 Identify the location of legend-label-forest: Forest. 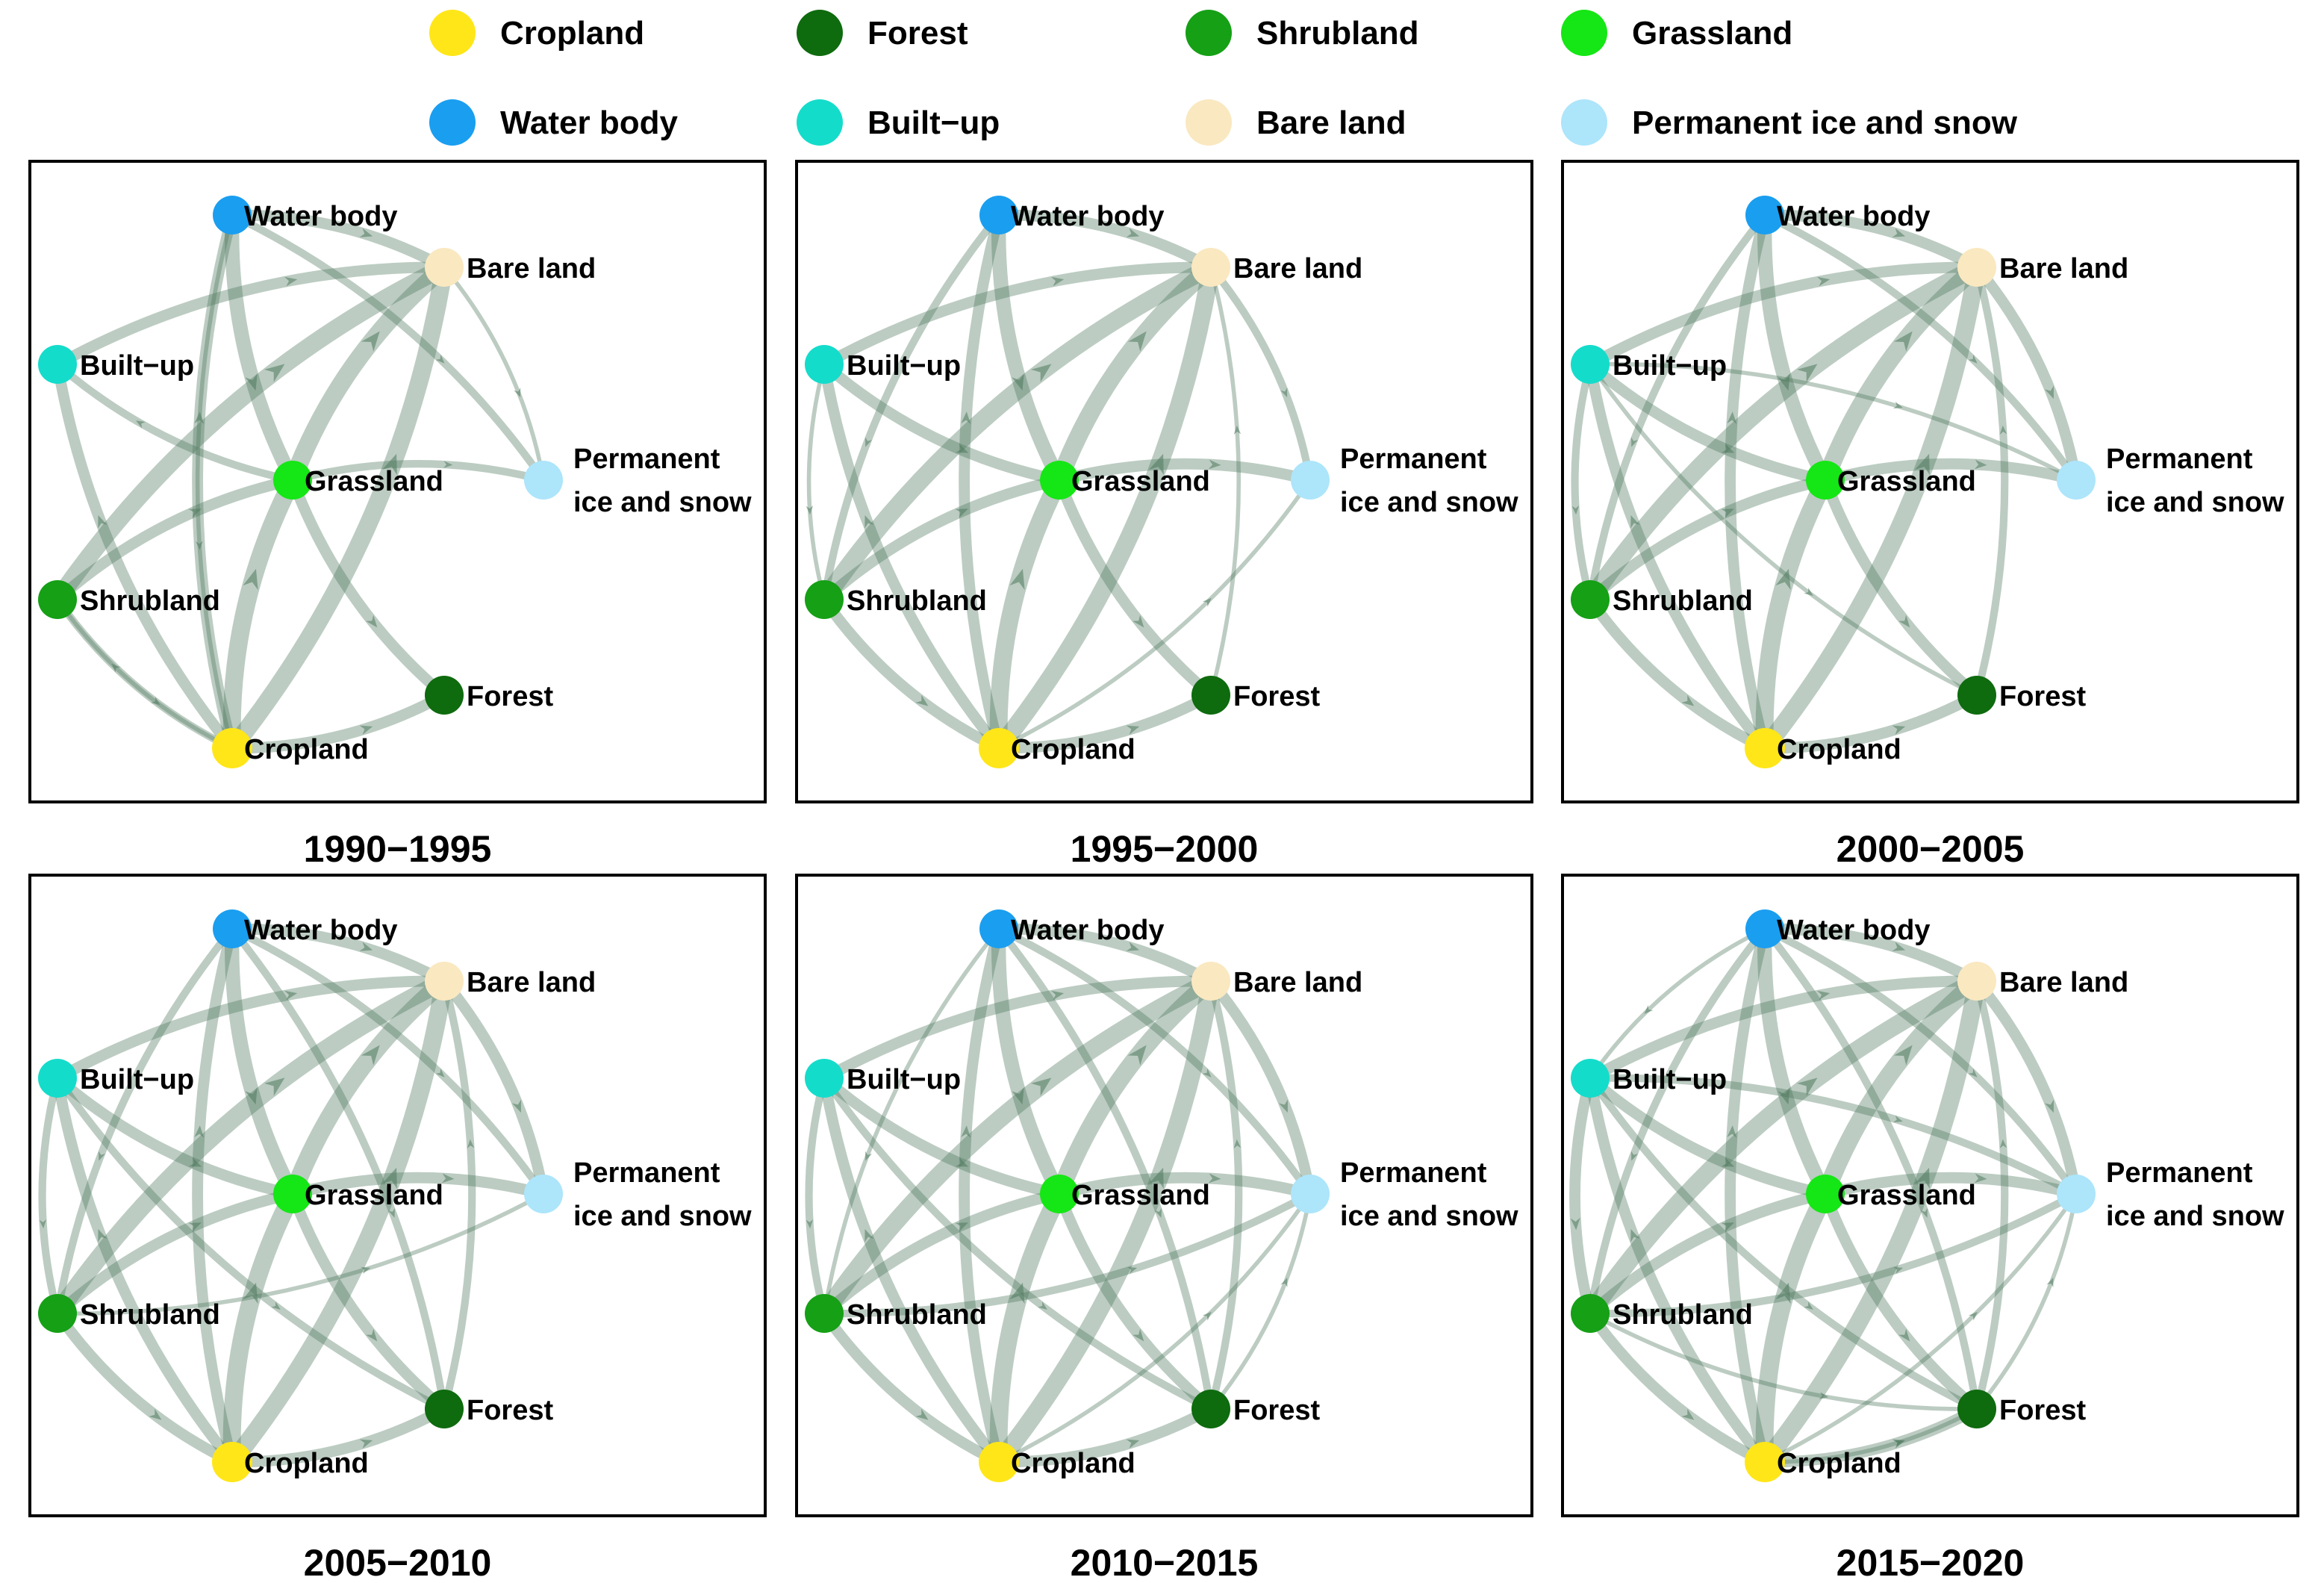
(918, 33).